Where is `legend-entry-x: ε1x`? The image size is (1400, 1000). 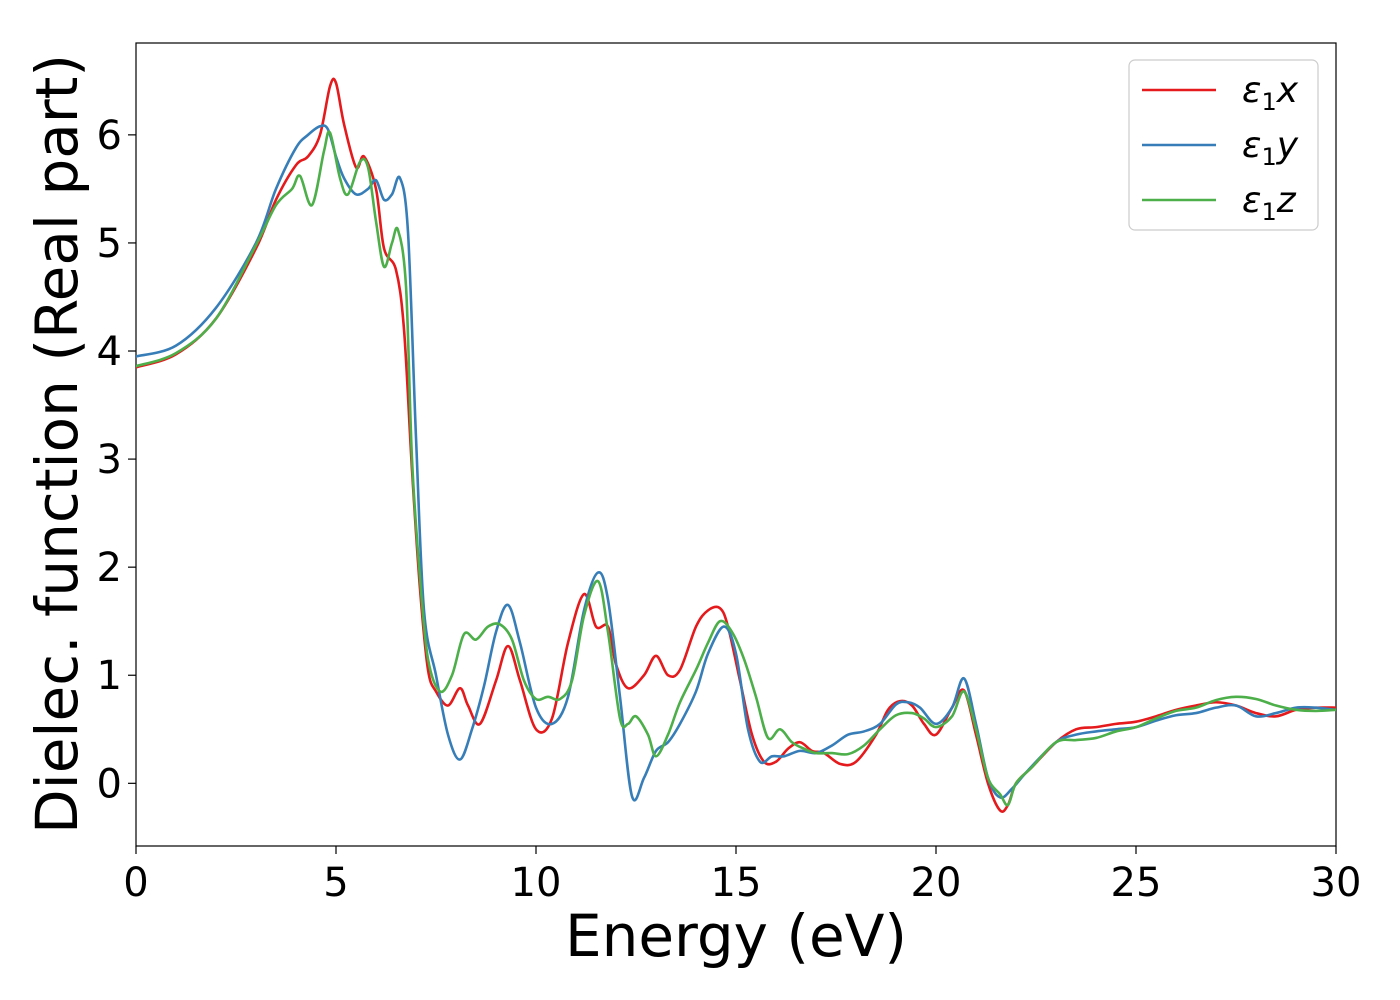
legend-entry-x: ε1x is located at coordinates (1220, 93).